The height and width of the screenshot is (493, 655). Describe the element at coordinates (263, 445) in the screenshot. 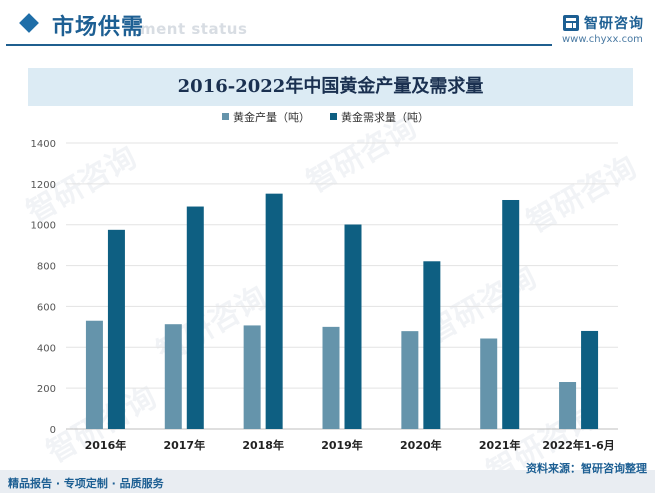

I see `x-tick-label: 2018年` at that location.